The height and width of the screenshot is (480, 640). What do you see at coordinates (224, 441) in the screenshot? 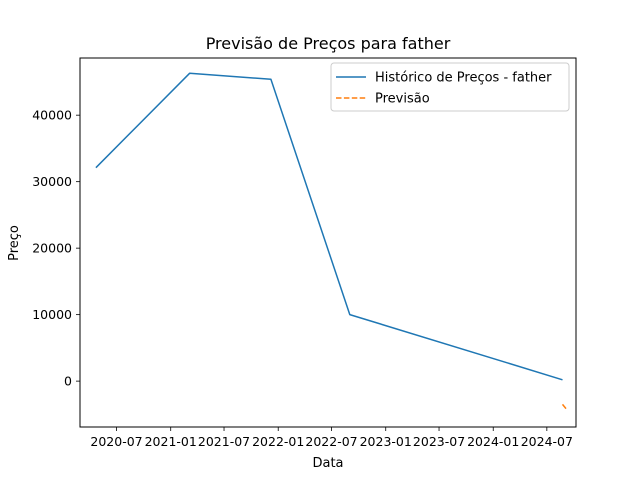
I see `x-tick-label: 2021-07` at bounding box center [224, 441].